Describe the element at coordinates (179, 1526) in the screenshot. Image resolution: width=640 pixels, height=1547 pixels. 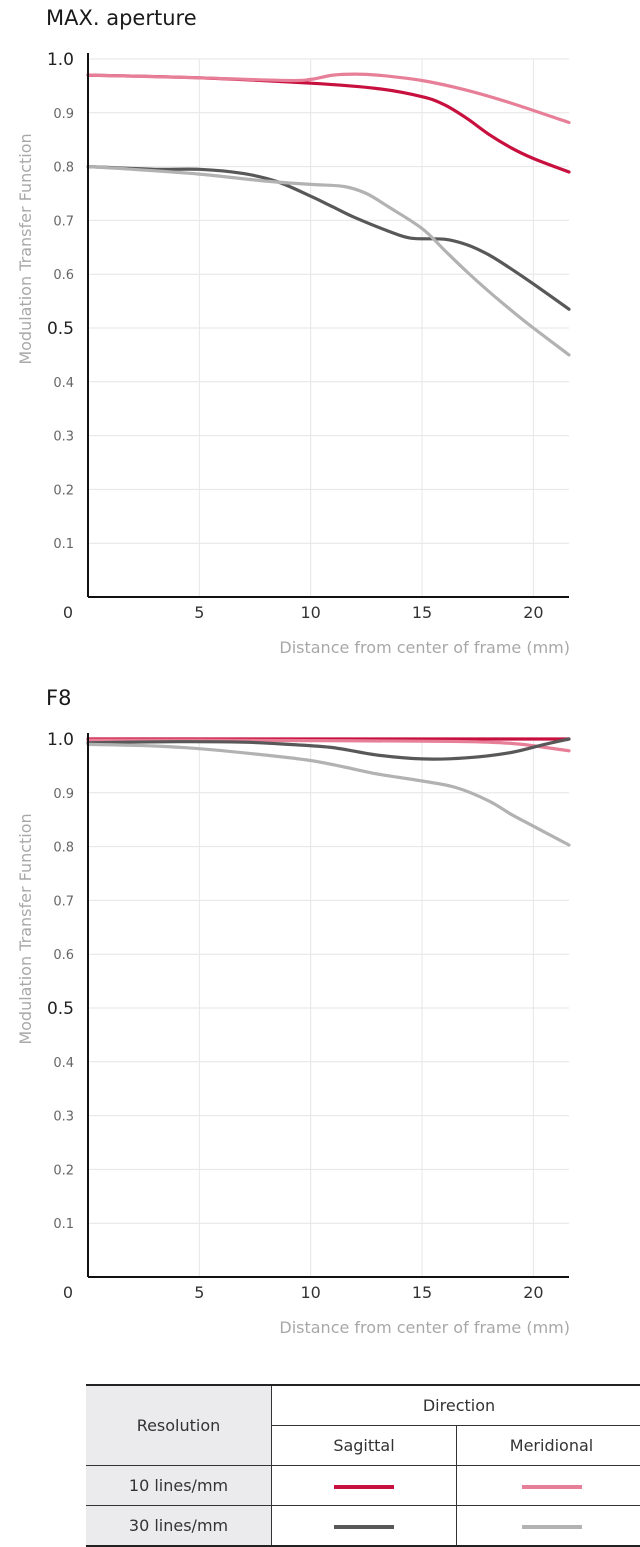
I see `row-label-30: 30 lines/mm` at that location.